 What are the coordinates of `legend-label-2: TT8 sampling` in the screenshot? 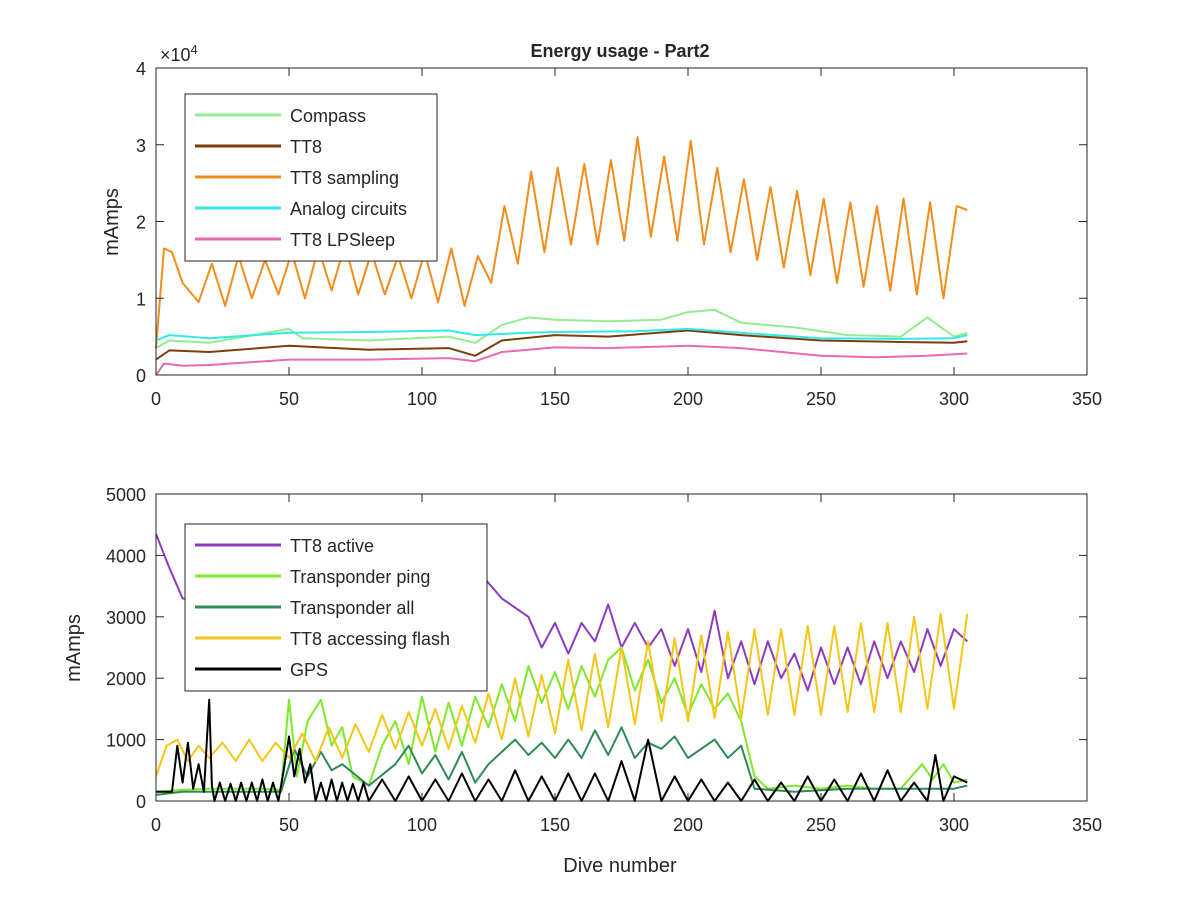 It's located at (344, 178).